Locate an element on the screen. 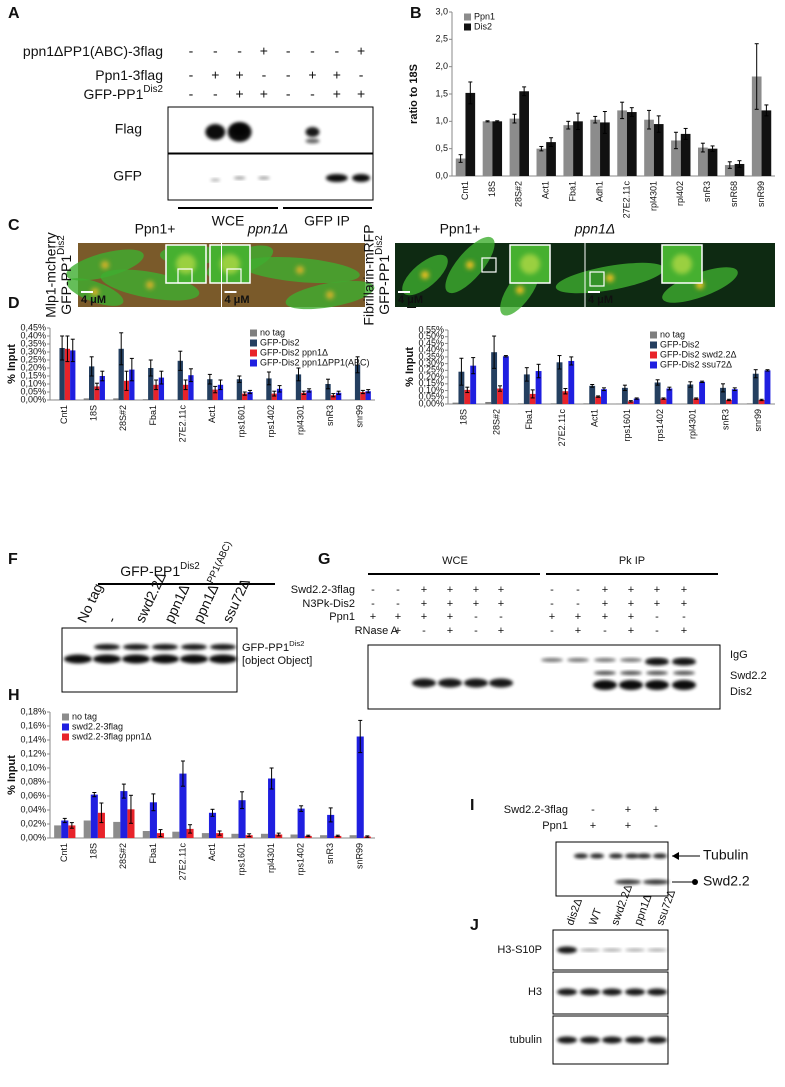 The height and width of the screenshot is (1087, 785). group-label: GFP IP is located at coordinates (327, 221).